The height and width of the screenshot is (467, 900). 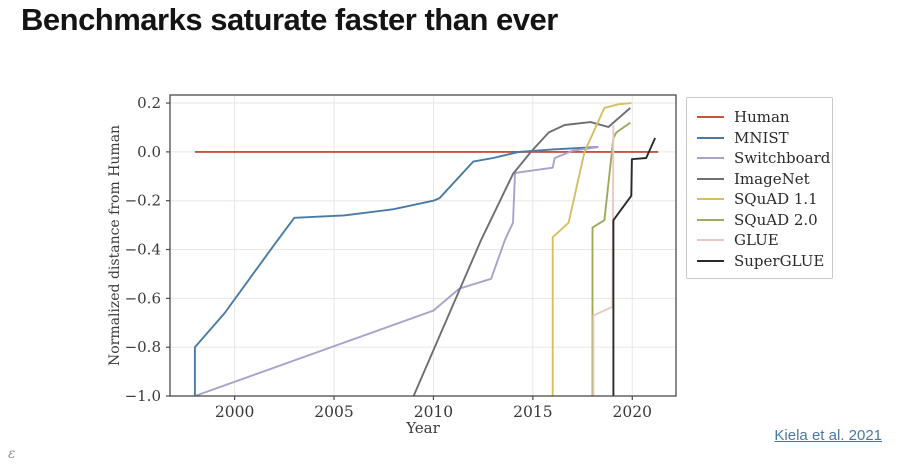 What do you see at coordinates (149, 152) in the screenshot?
I see `y-tick-label: 0.0` at bounding box center [149, 152].